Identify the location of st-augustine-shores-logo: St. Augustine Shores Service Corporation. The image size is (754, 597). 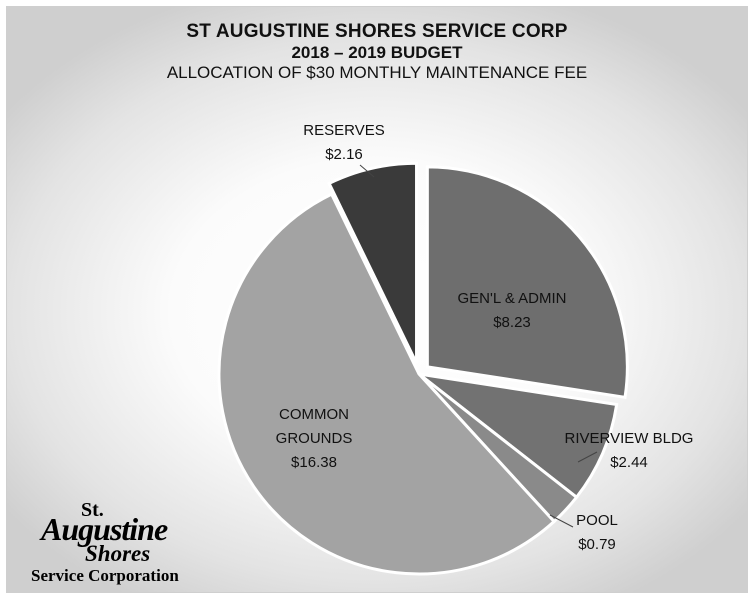
(119, 544).